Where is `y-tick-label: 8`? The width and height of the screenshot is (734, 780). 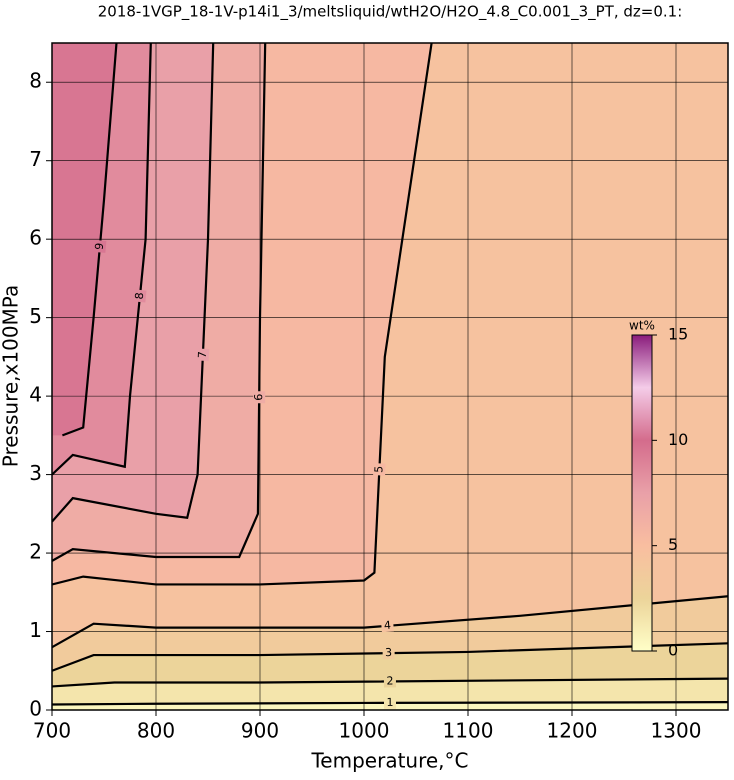 y-tick-label: 8 is located at coordinates (35, 81).